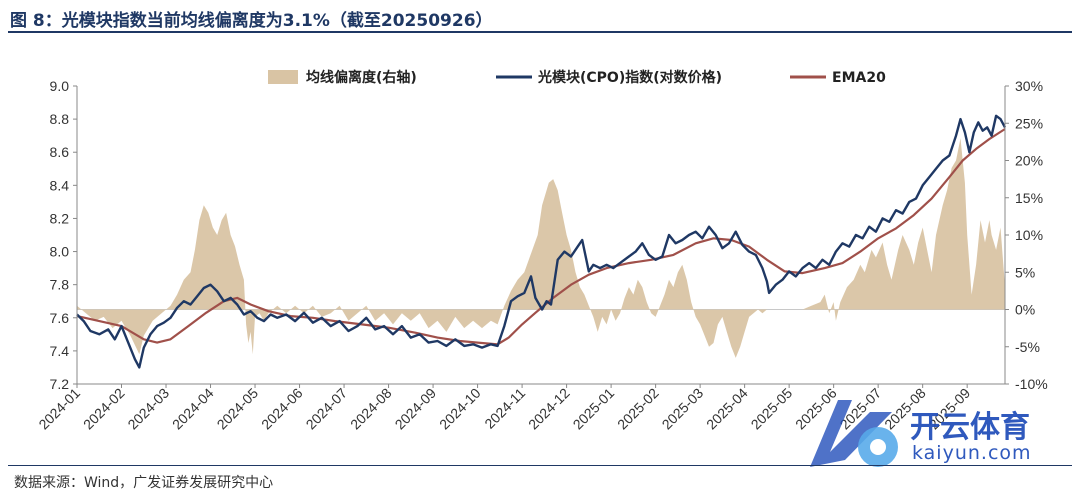 The width and height of the screenshot is (1080, 498). I want to click on right-tick-label: 20%, so click(1029, 161).